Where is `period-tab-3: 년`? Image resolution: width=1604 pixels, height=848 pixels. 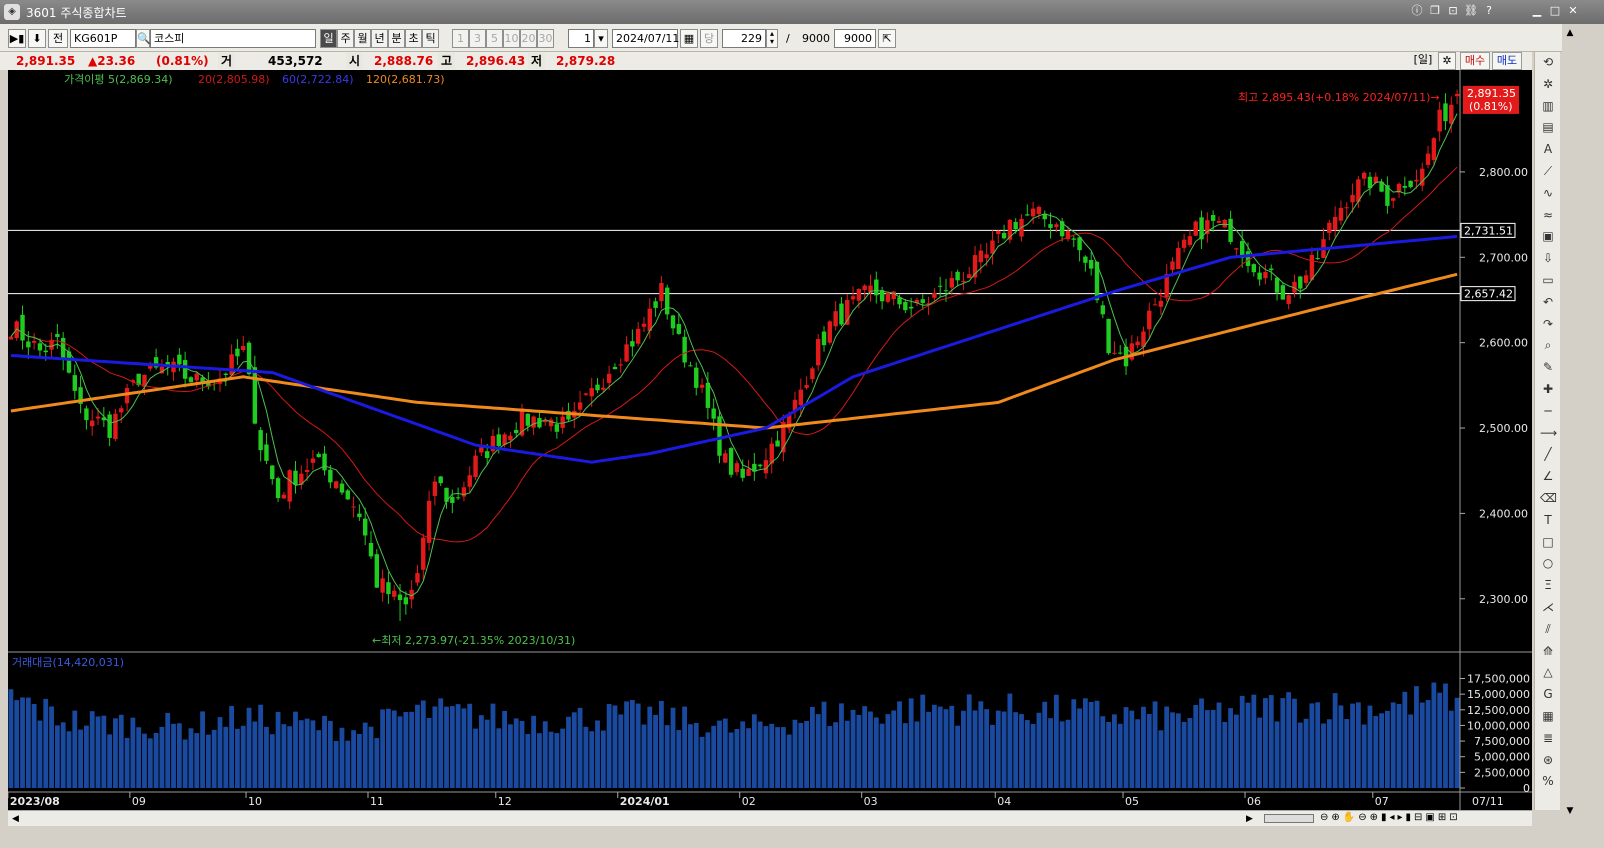 period-tab-3: 년 is located at coordinates (379, 38).